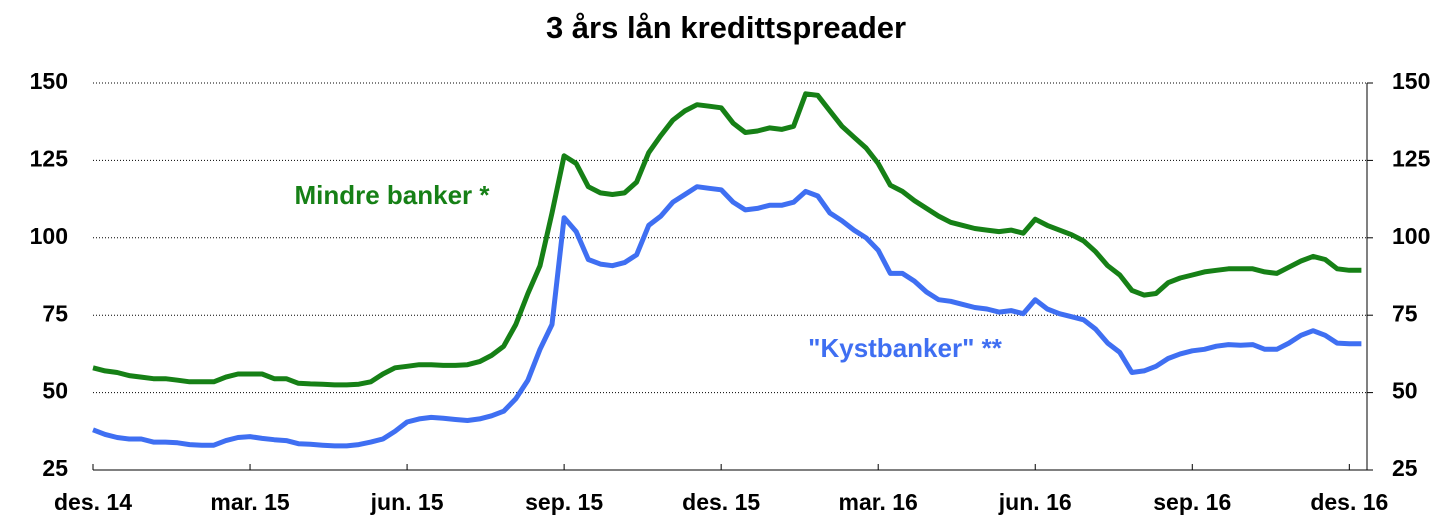  I want to click on x-tick-label: mar. 16, so click(878, 502).